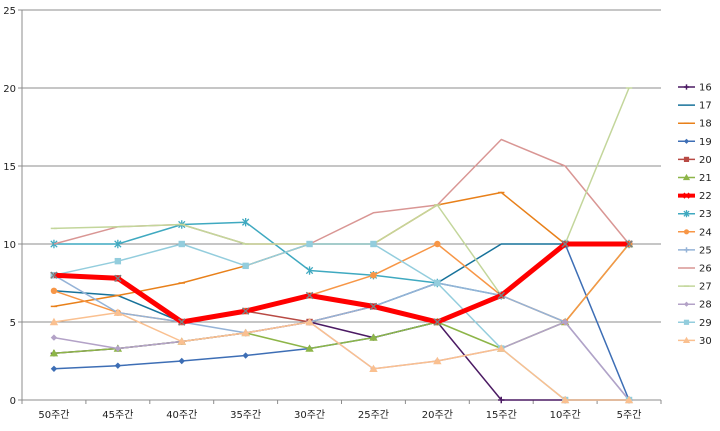  I want to click on x-tick-label: 40주간, so click(181, 415).